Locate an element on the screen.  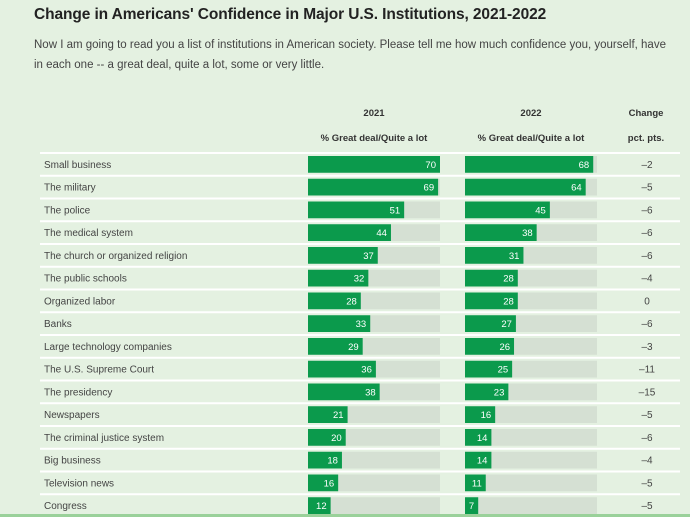
bar-value-2021: 12 is located at coordinates (321, 506).